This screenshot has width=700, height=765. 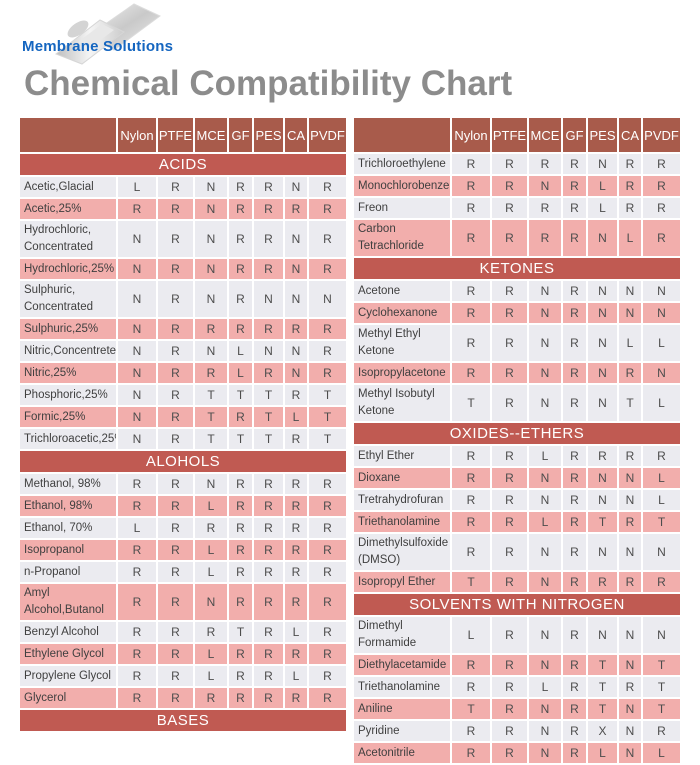 What do you see at coordinates (183, 351) in the screenshot?
I see `table-row: Nitric,Concentreted N R N L N N R` at bounding box center [183, 351].